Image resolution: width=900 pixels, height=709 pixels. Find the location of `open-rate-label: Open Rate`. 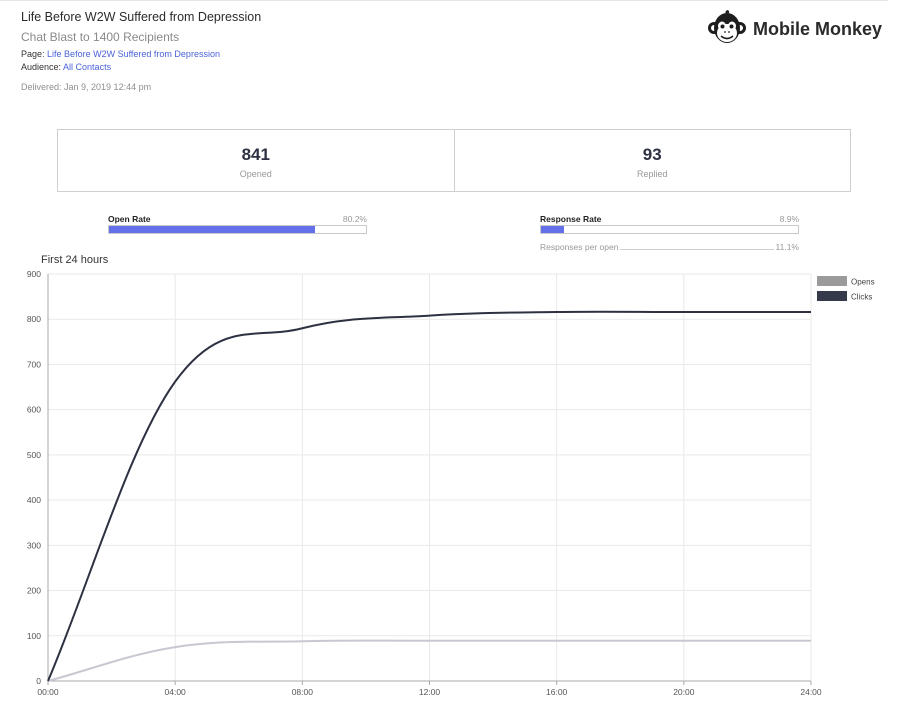

open-rate-label: Open Rate is located at coordinates (129, 219).